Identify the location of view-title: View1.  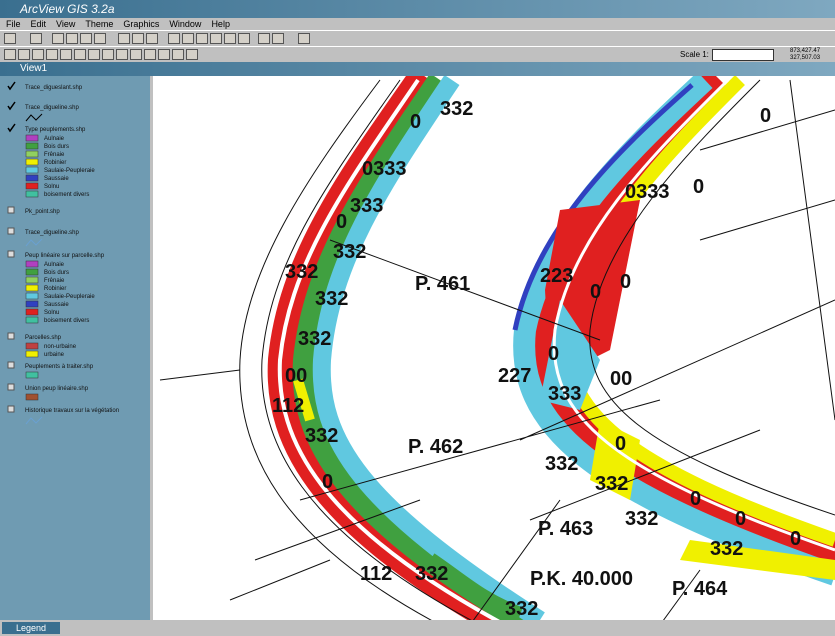
(34, 68).